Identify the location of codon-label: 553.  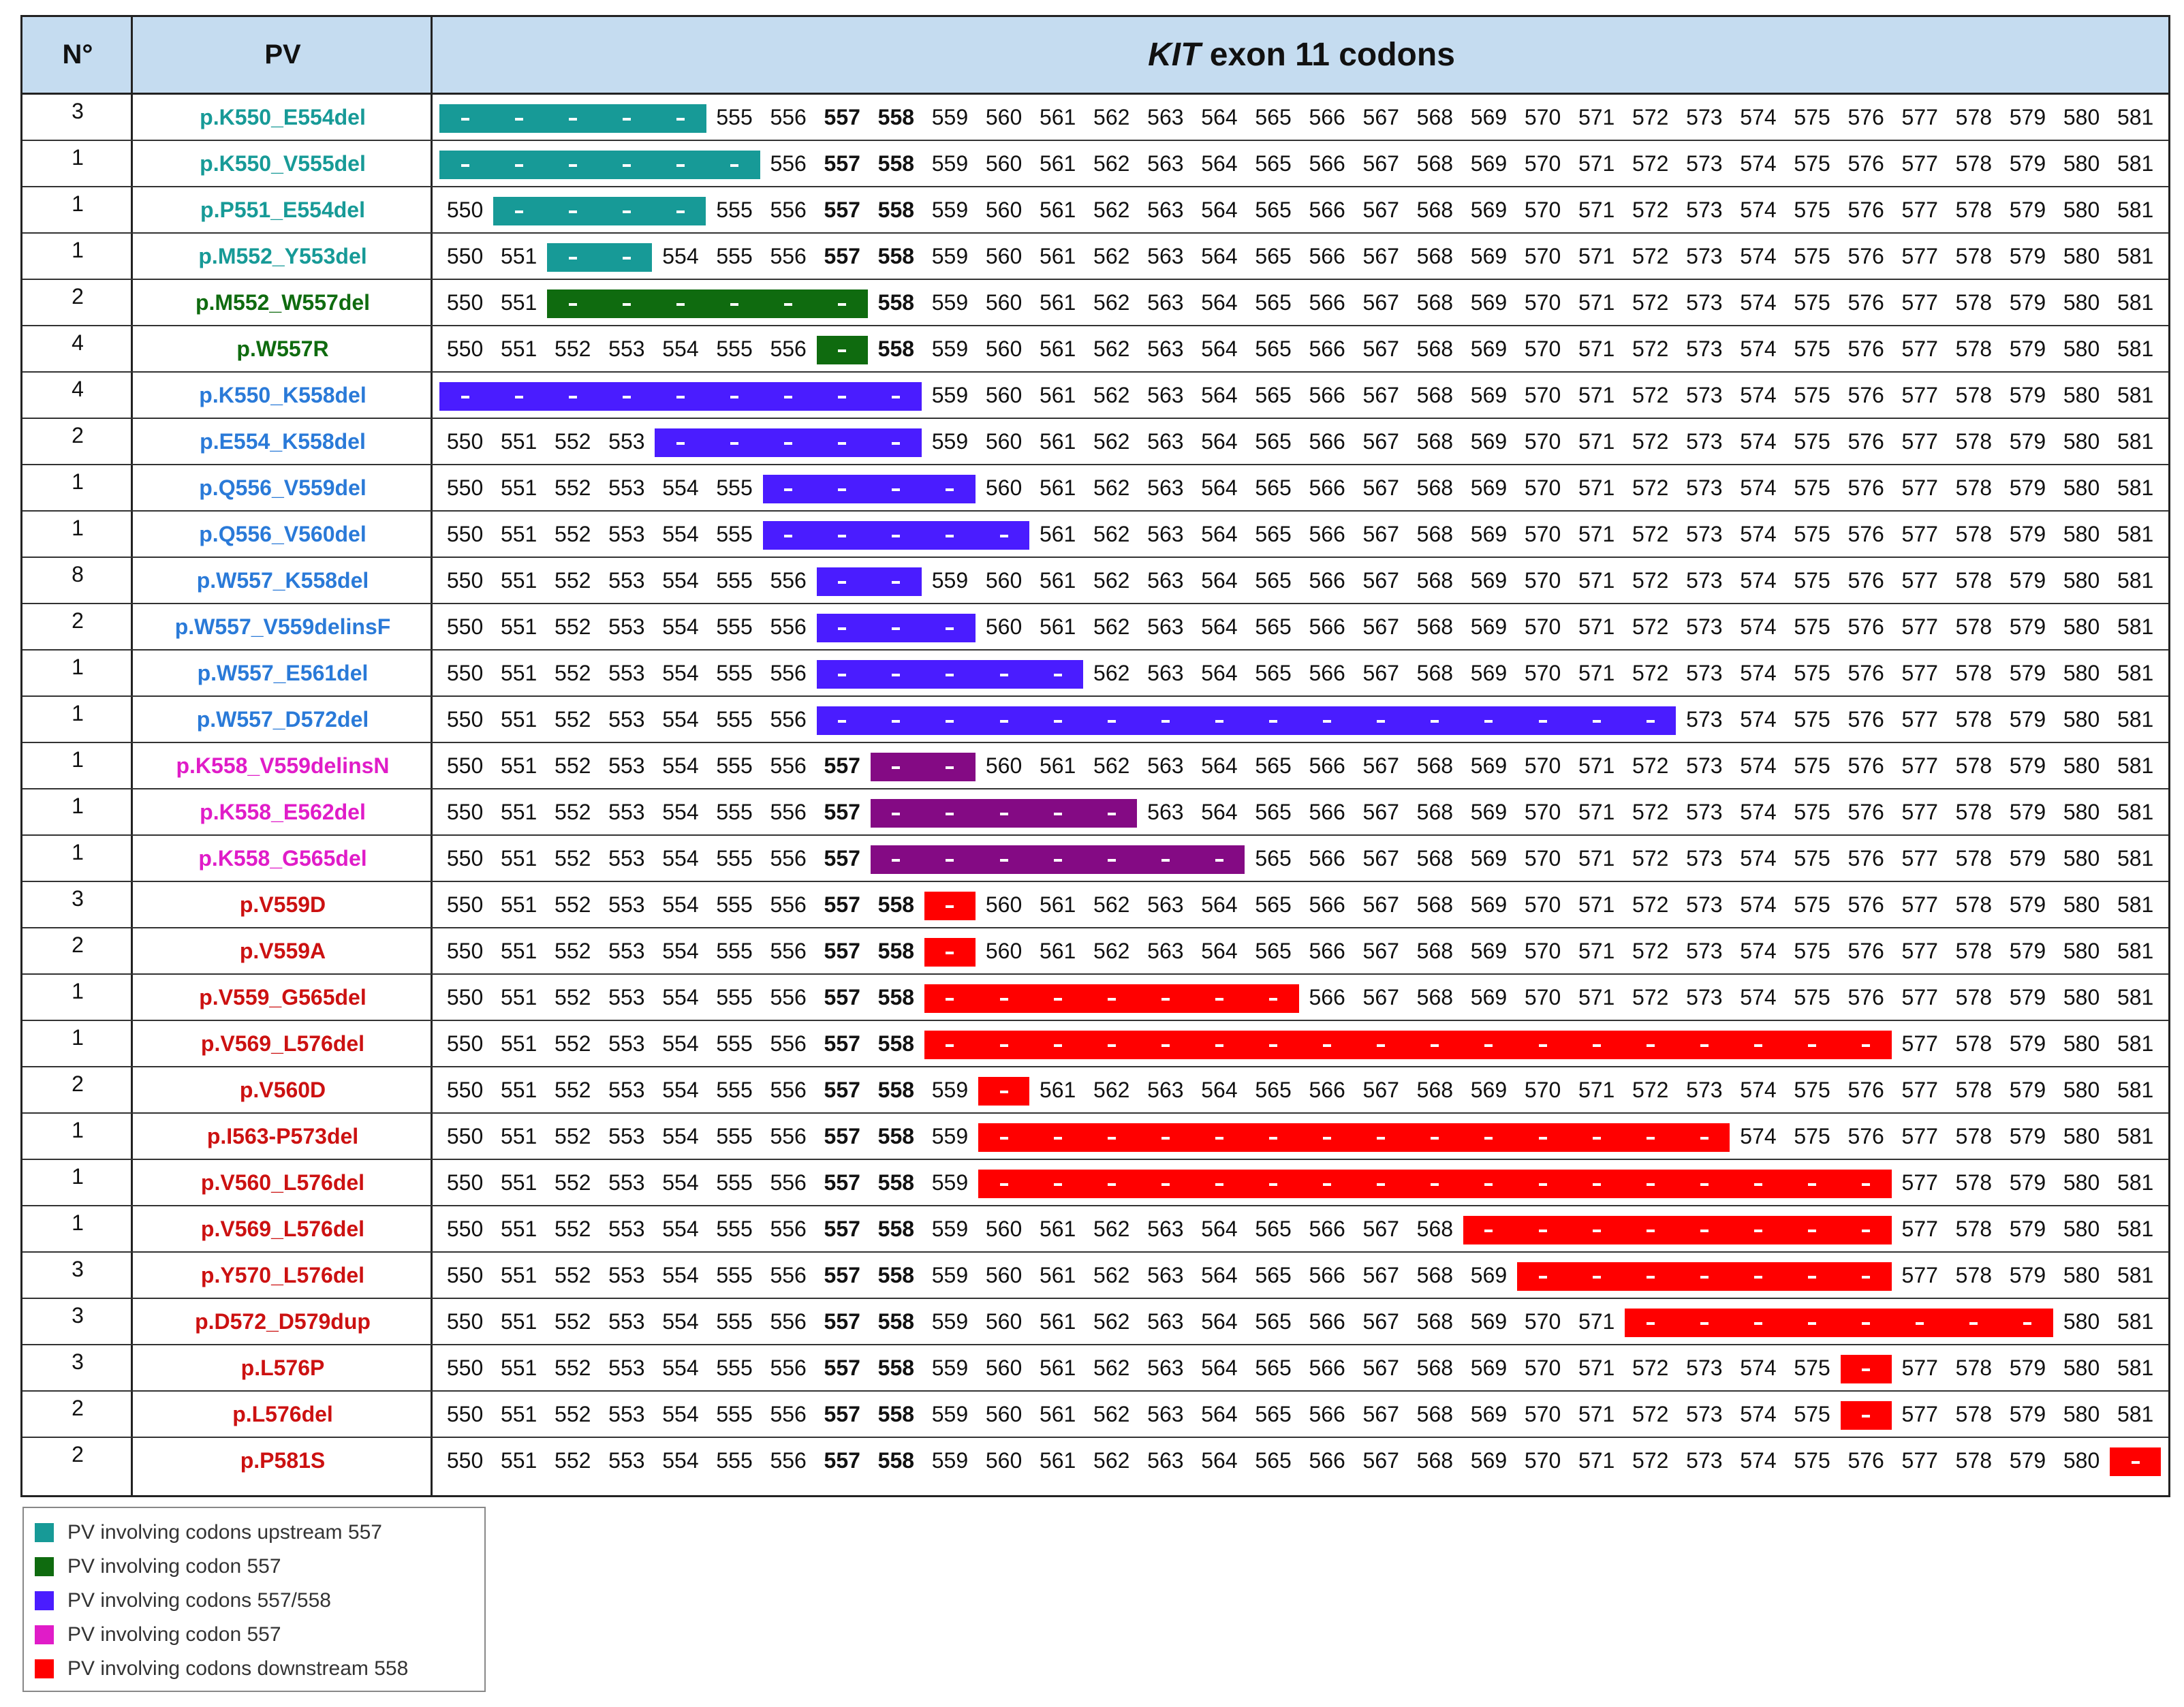
(626, 673).